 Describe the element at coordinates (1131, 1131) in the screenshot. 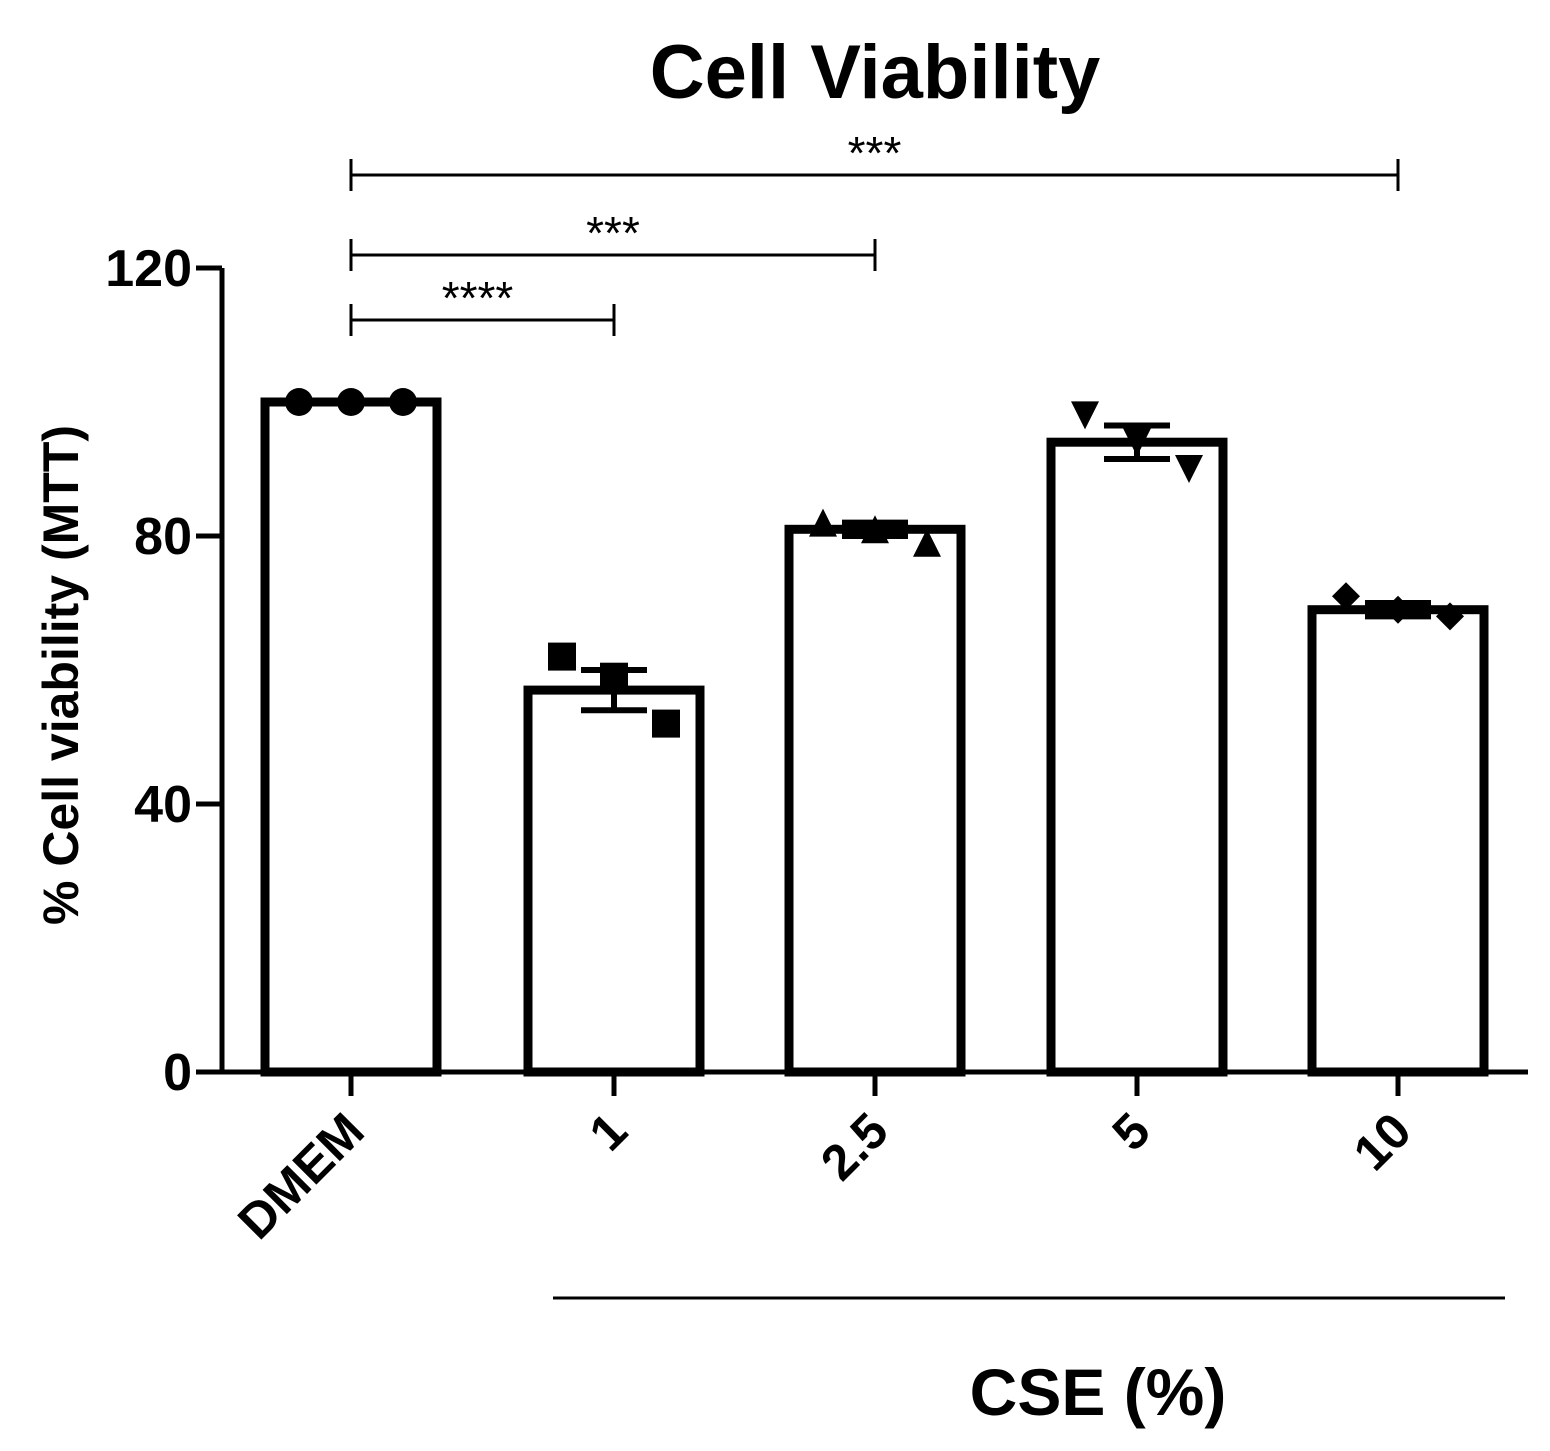

I see `x-tick-label: 5` at that location.